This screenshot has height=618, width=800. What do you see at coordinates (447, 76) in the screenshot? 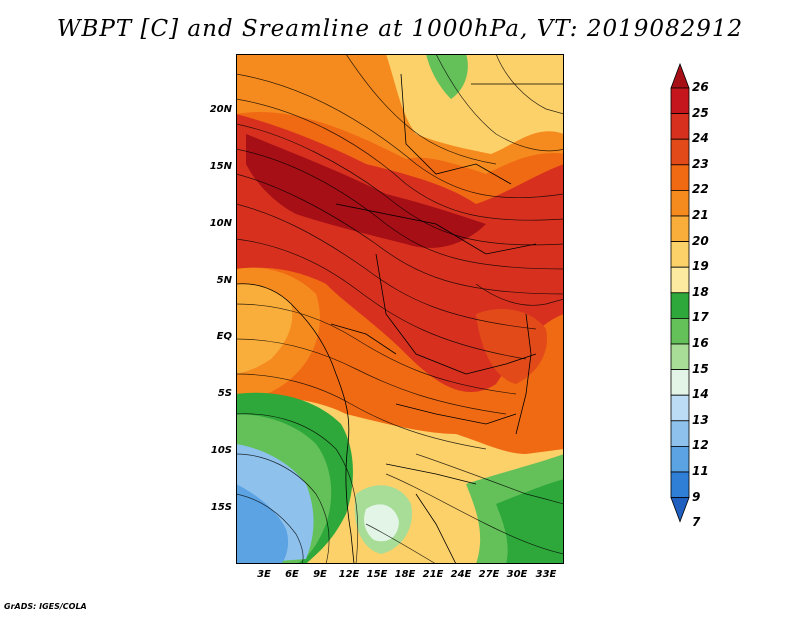
I see `field-north-green` at bounding box center [447, 76].